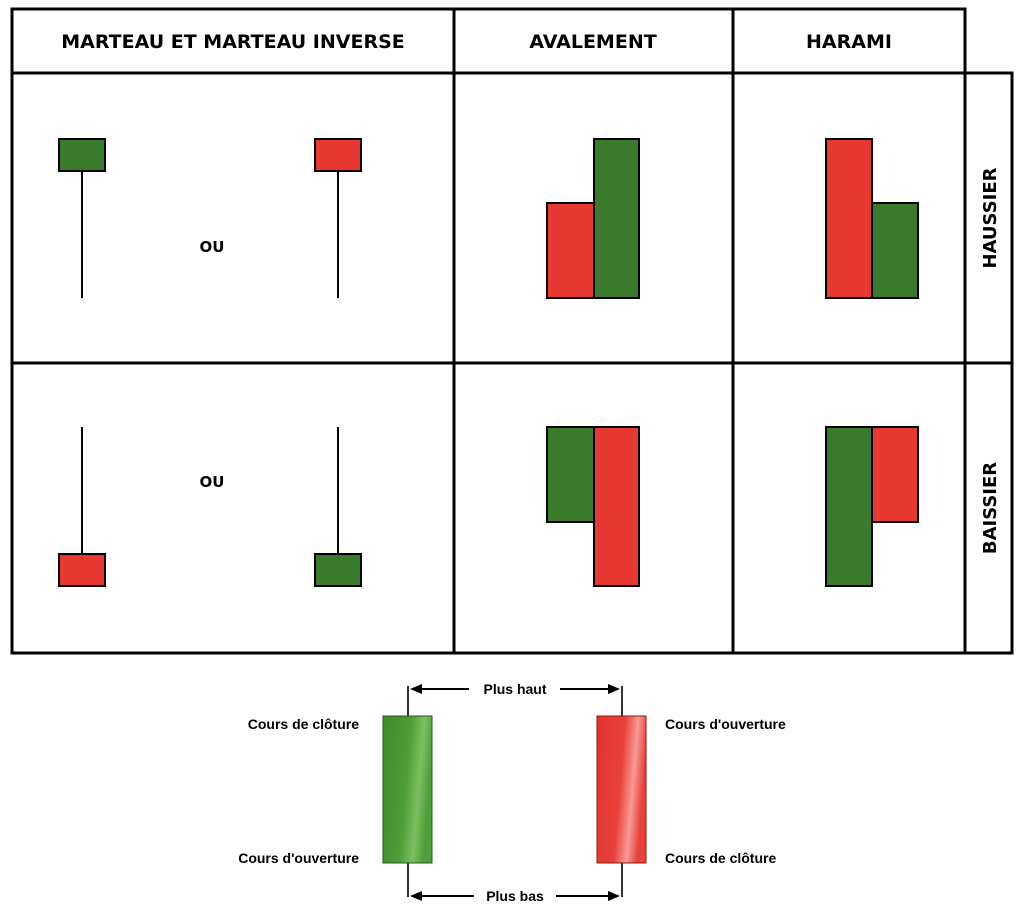 This screenshot has width=1024, height=921. Describe the element at coordinates (849, 42) in the screenshot. I see `header-harami: HARAMI` at that location.